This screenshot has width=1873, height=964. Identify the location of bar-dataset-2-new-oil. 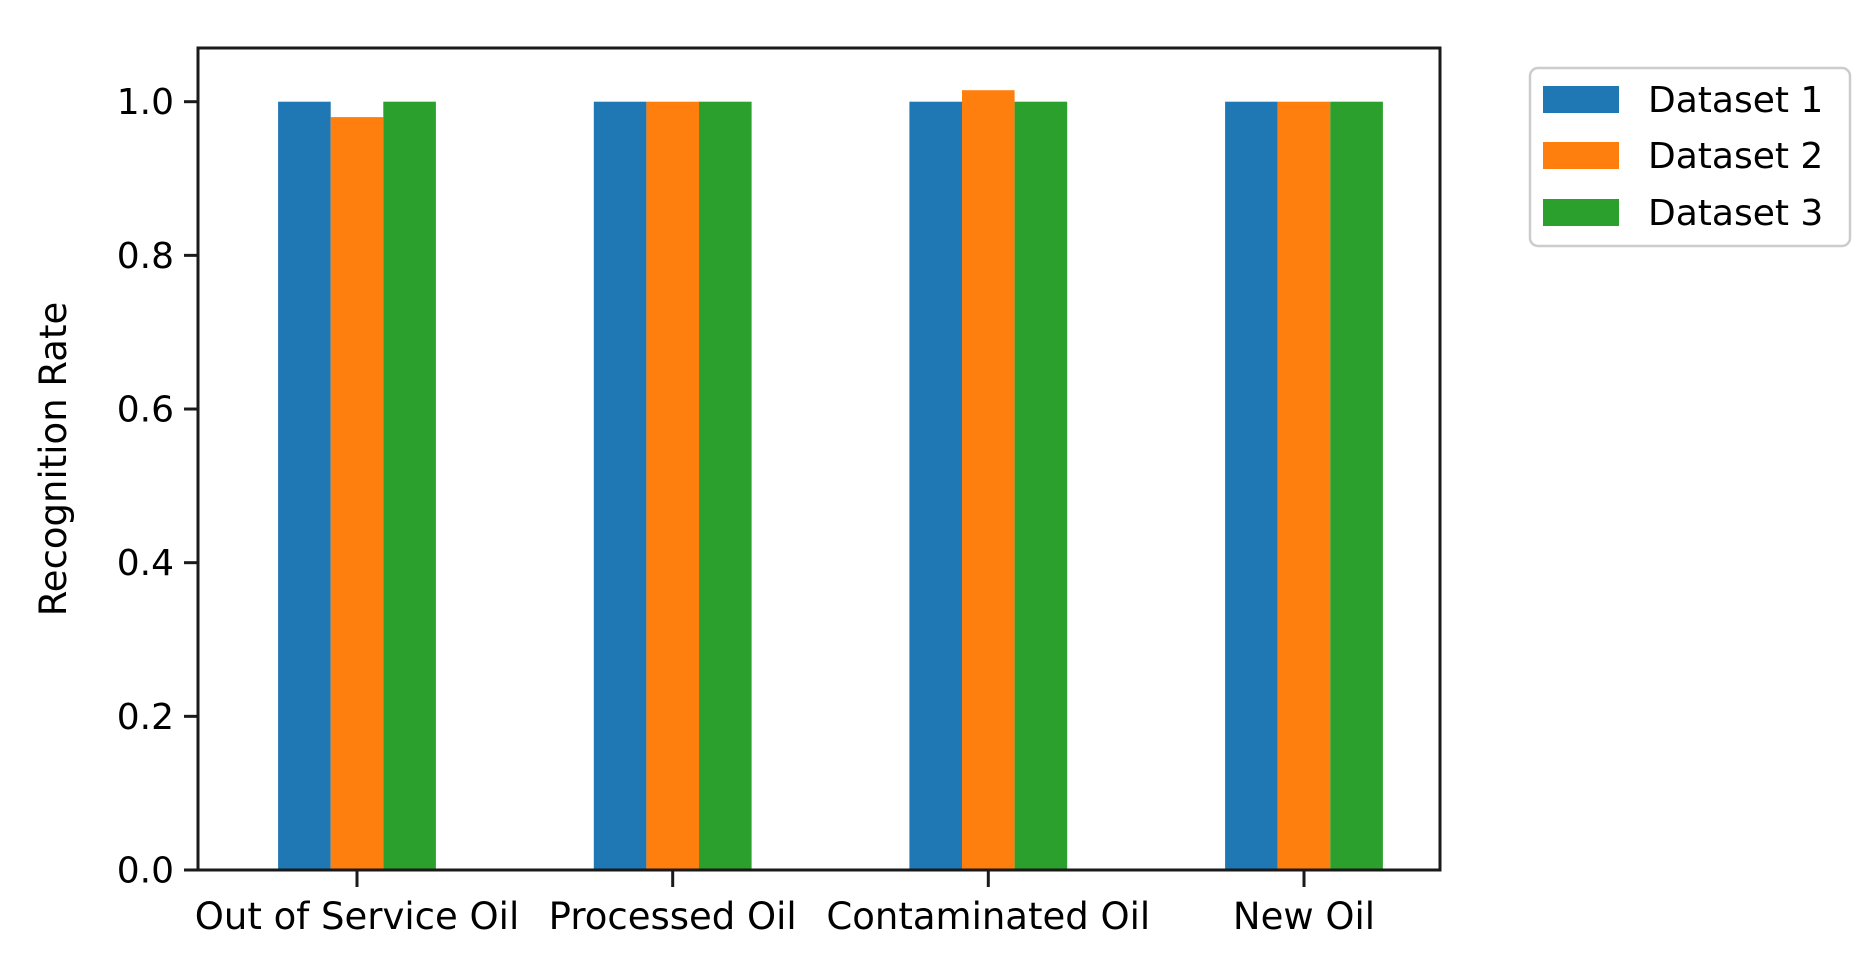
(1304, 485).